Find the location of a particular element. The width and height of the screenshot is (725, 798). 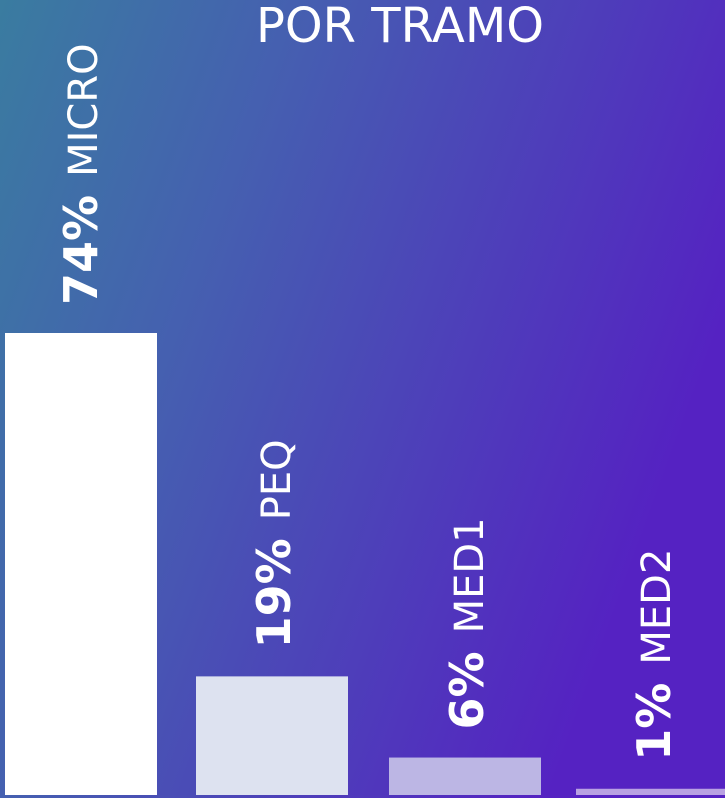

bar-label: 6% MED1 is located at coordinates (467, 623).